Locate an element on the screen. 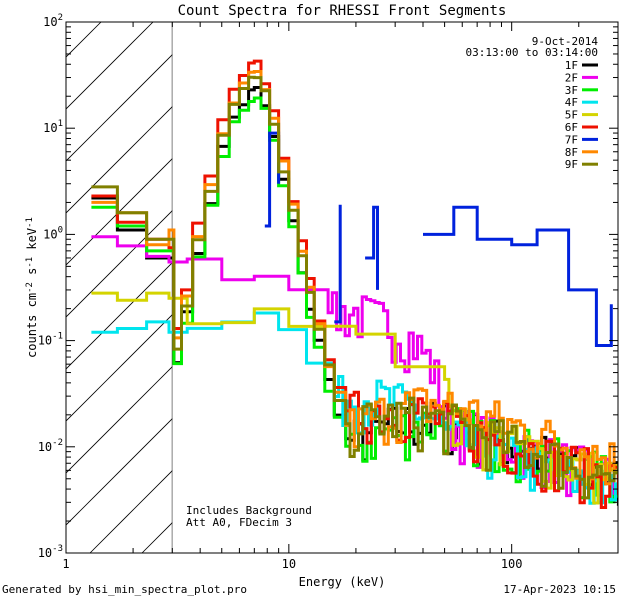 This screenshot has height=600, width=640. x-tick-label: 100 is located at coordinates (512, 564).